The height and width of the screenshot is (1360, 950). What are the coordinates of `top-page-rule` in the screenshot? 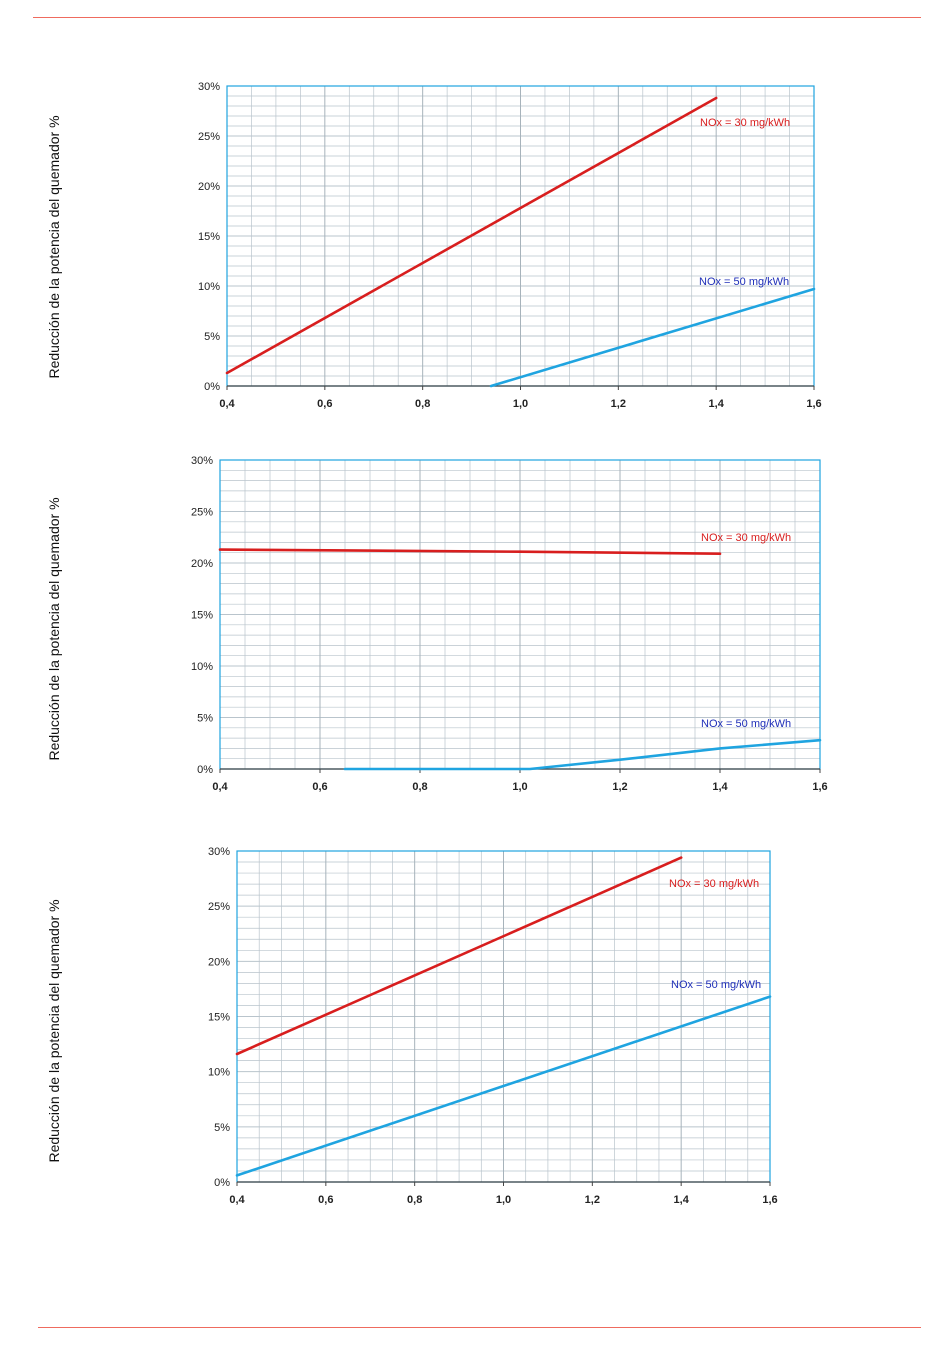 It's located at (477, 17).